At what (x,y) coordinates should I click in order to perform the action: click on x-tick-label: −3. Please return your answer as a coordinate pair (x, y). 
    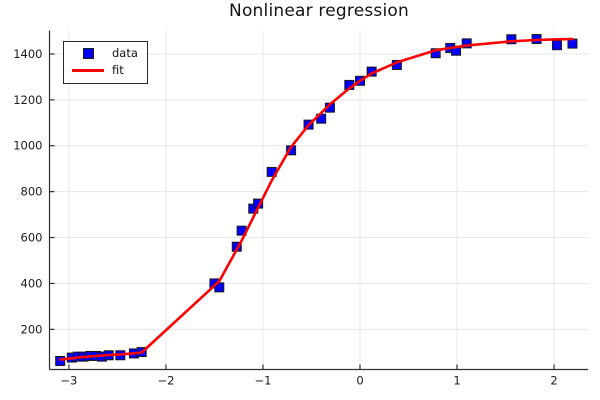
    Looking at the image, I should click on (68, 381).